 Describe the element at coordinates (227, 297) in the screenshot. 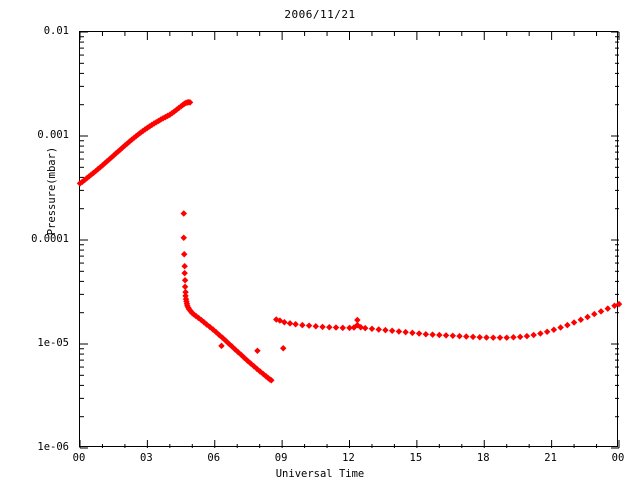

I see `series-egress-drop` at that location.